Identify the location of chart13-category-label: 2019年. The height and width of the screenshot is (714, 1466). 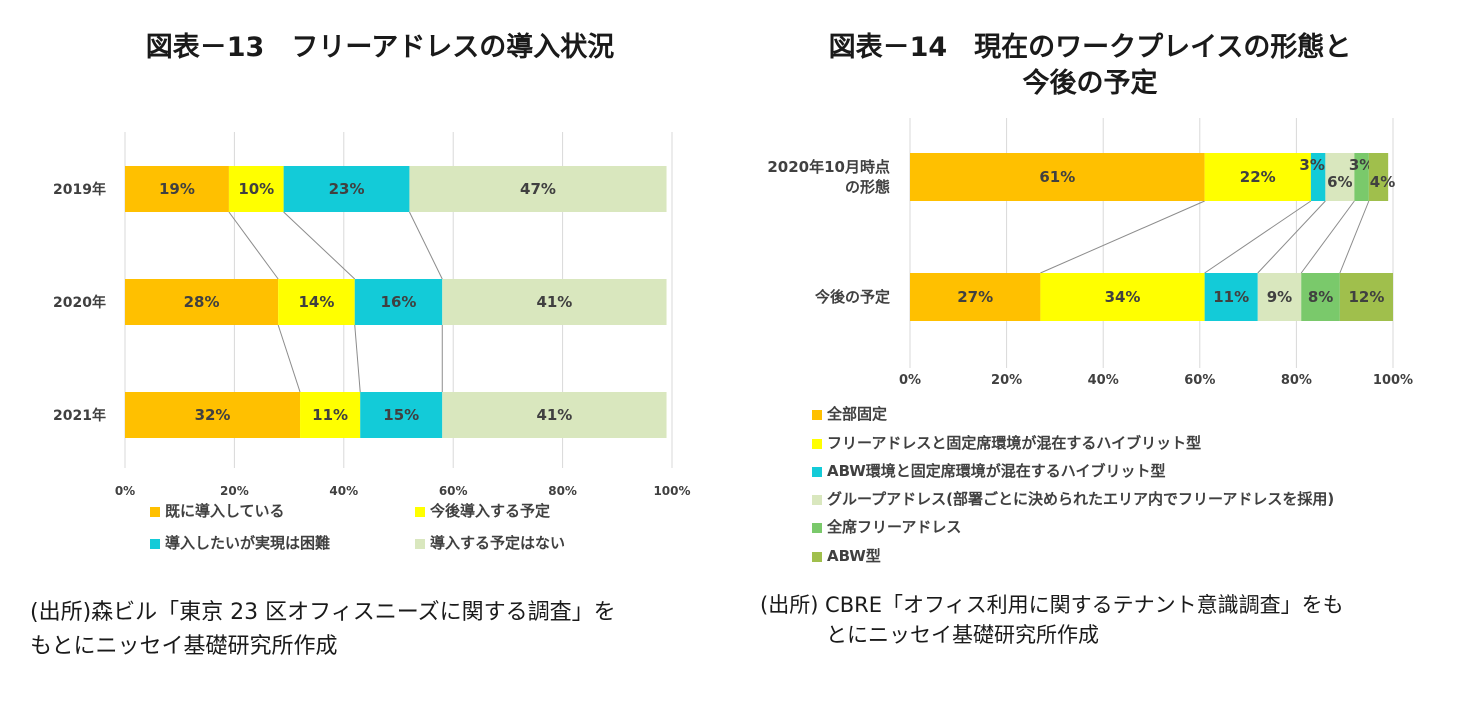
(79, 189).